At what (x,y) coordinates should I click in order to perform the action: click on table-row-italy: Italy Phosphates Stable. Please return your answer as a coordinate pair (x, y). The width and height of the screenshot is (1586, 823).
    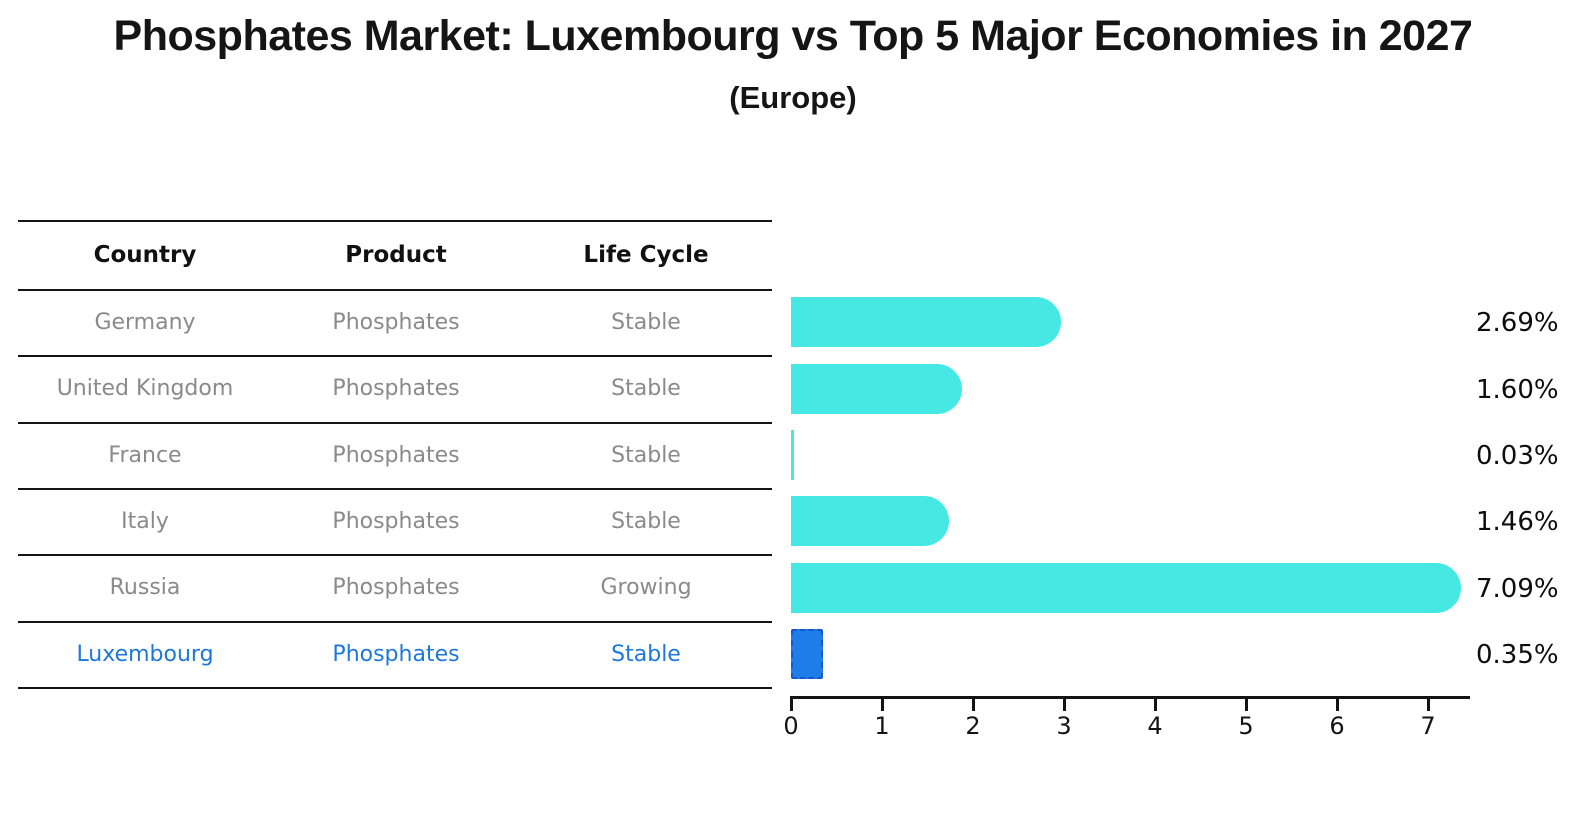
    Looking at the image, I should click on (395, 523).